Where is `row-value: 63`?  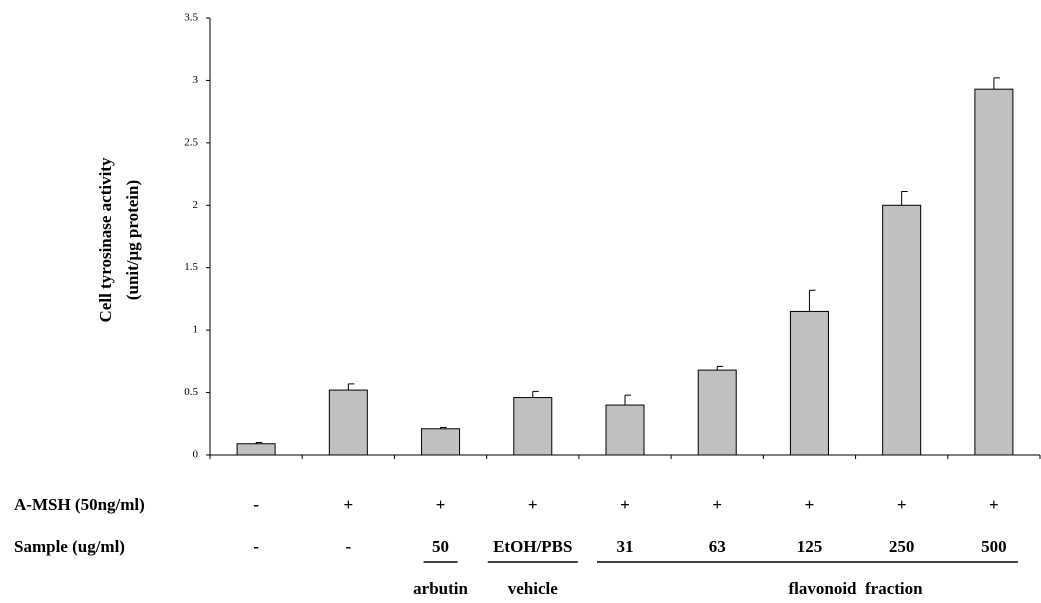
row-value: 63 is located at coordinates (717, 546).